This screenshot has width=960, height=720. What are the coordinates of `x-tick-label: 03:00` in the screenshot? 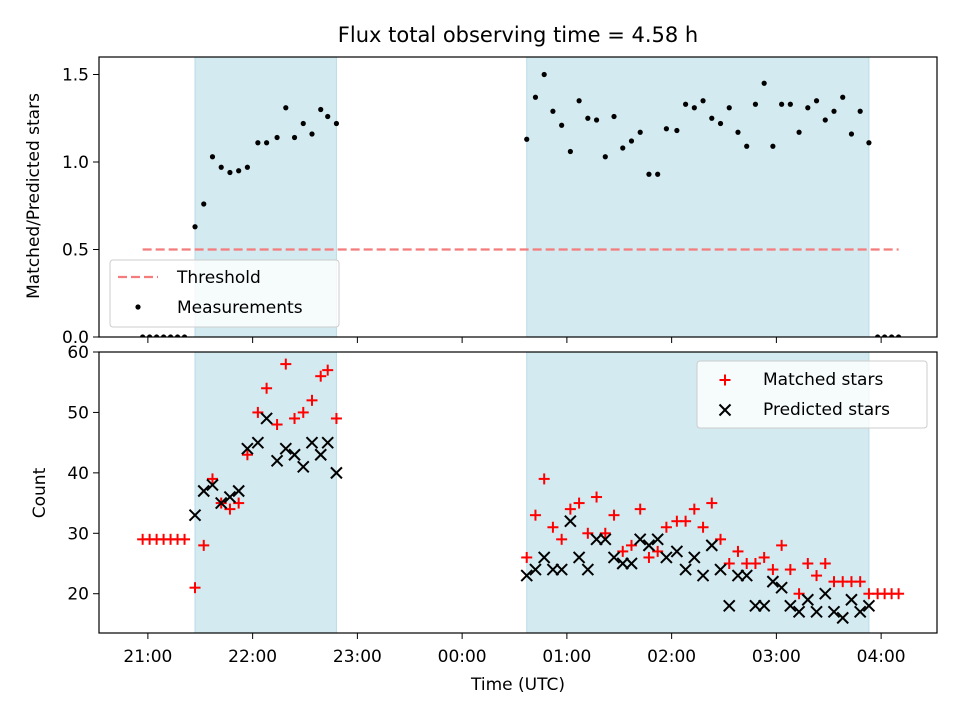 It's located at (776, 657).